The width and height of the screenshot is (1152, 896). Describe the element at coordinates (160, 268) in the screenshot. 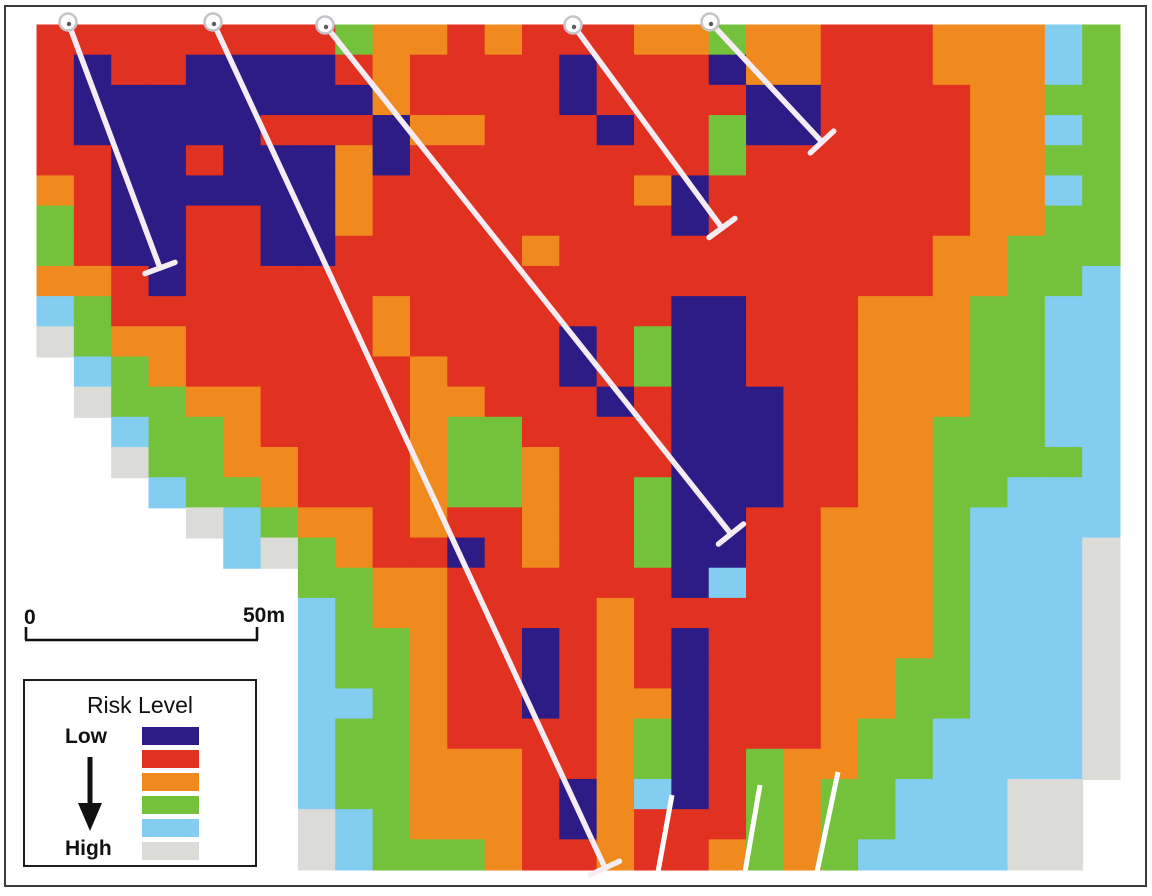

I see `drill-trace-end-bar` at that location.